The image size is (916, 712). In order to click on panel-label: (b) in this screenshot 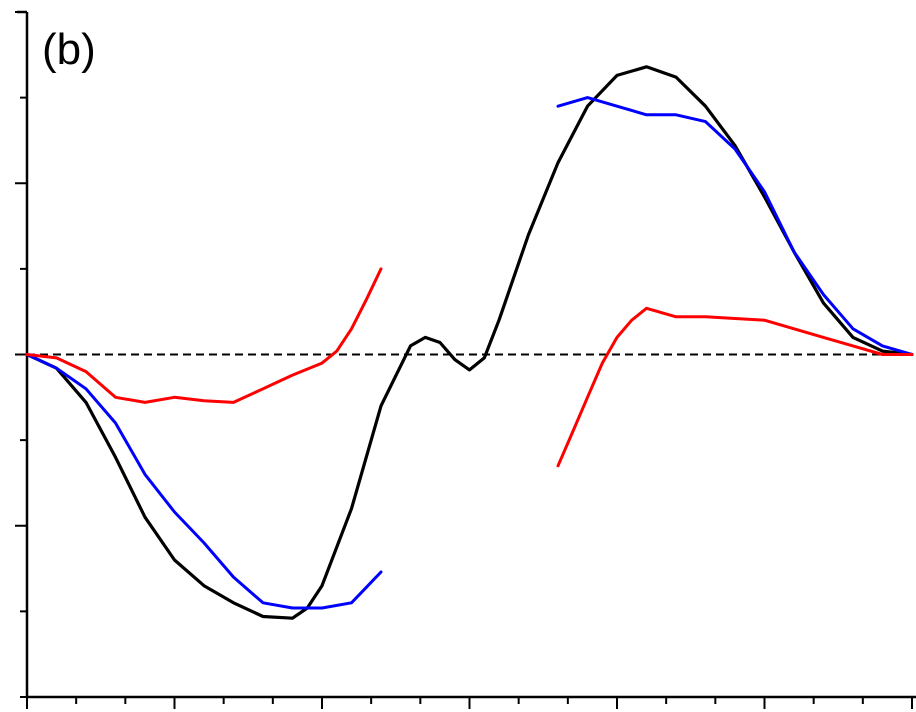, I will do `click(69, 49)`.